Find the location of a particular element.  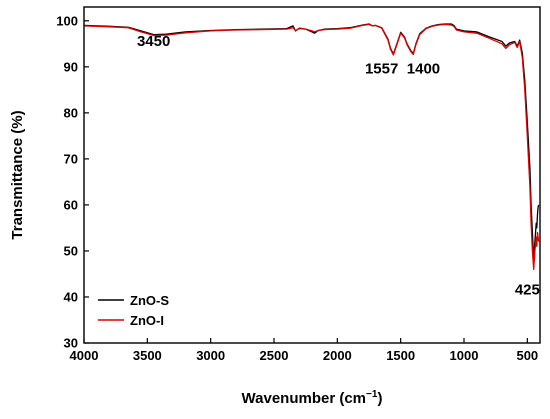

y-tick-label: 40 is located at coordinates (71, 296).